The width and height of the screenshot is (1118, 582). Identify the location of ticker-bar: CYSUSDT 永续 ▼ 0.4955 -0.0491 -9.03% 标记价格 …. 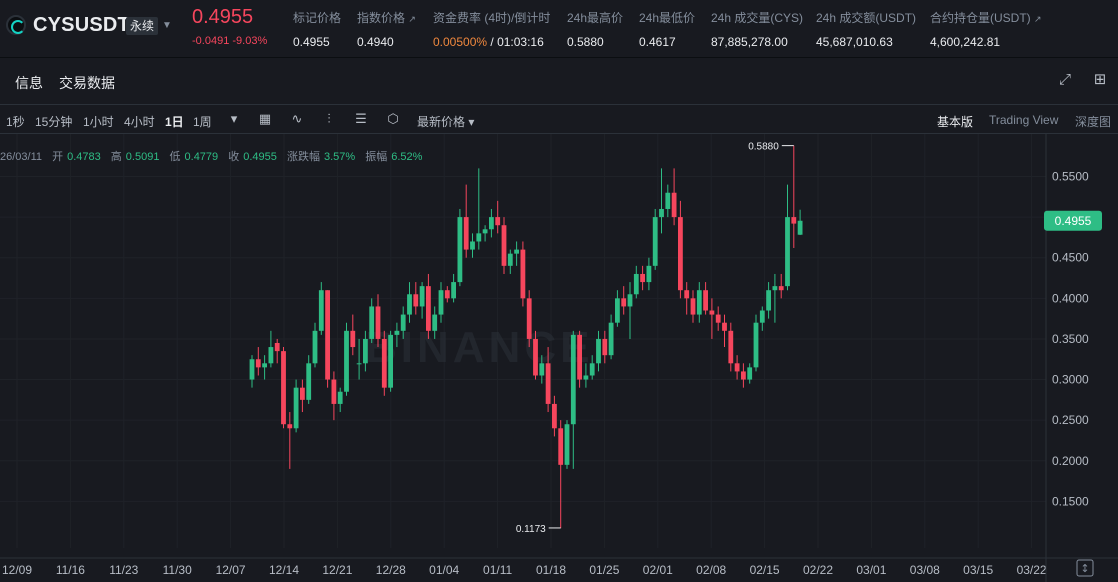
(559, 29).